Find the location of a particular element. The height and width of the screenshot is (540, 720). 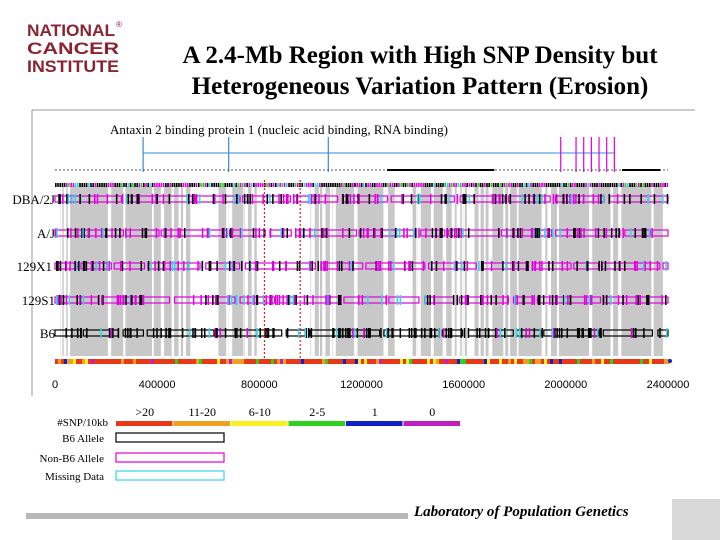

x-tick-label: 0 is located at coordinates (55, 385).